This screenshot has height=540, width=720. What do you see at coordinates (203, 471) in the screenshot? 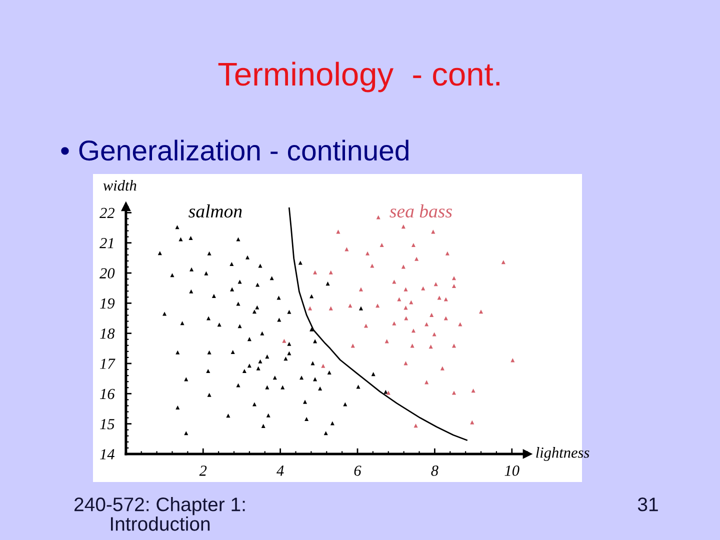
I see `x-tick-label: 2` at bounding box center [203, 471].